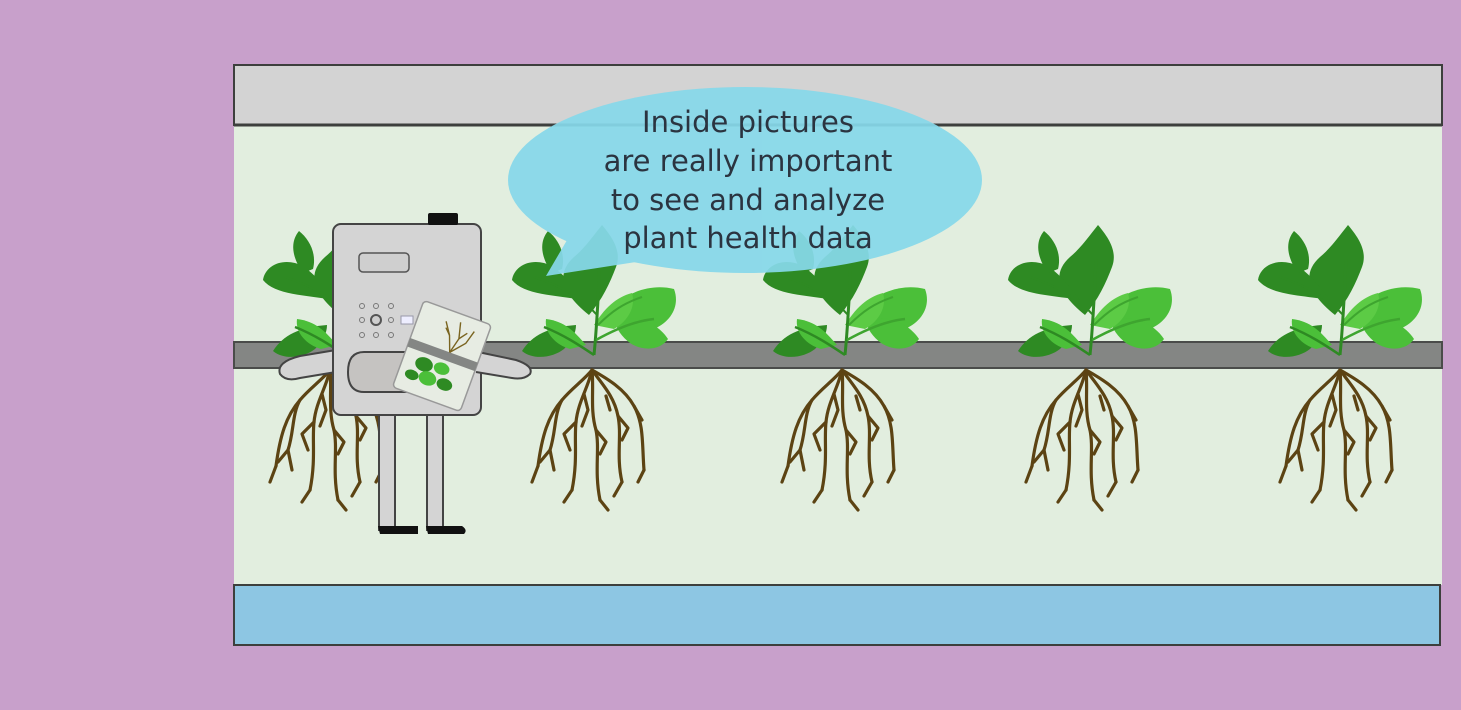  I want to click on water-reservoir, so click(837, 615).